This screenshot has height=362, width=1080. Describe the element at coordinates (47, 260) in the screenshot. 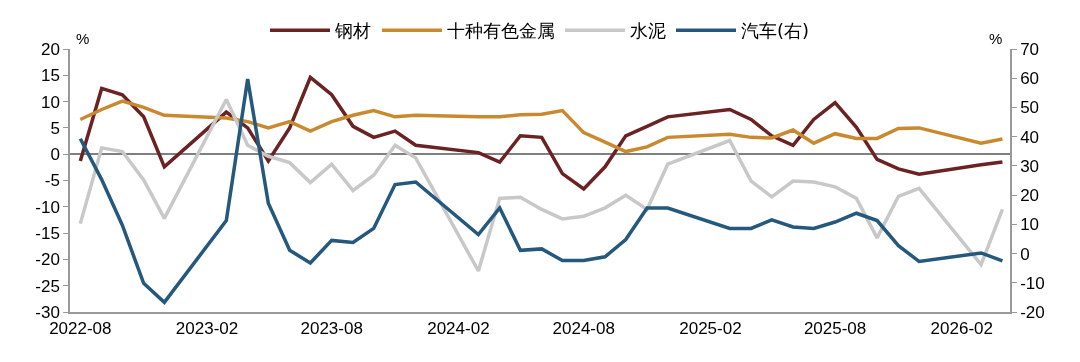

I see `y-tick-label: -20` at that location.